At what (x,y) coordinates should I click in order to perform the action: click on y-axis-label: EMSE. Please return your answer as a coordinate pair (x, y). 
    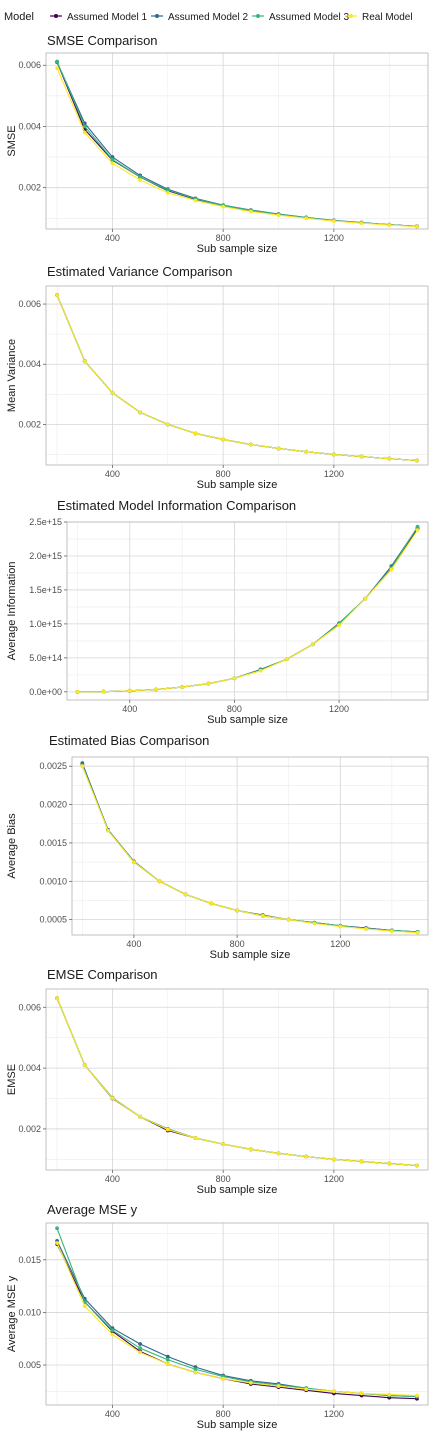
    Looking at the image, I should click on (12, 1079).